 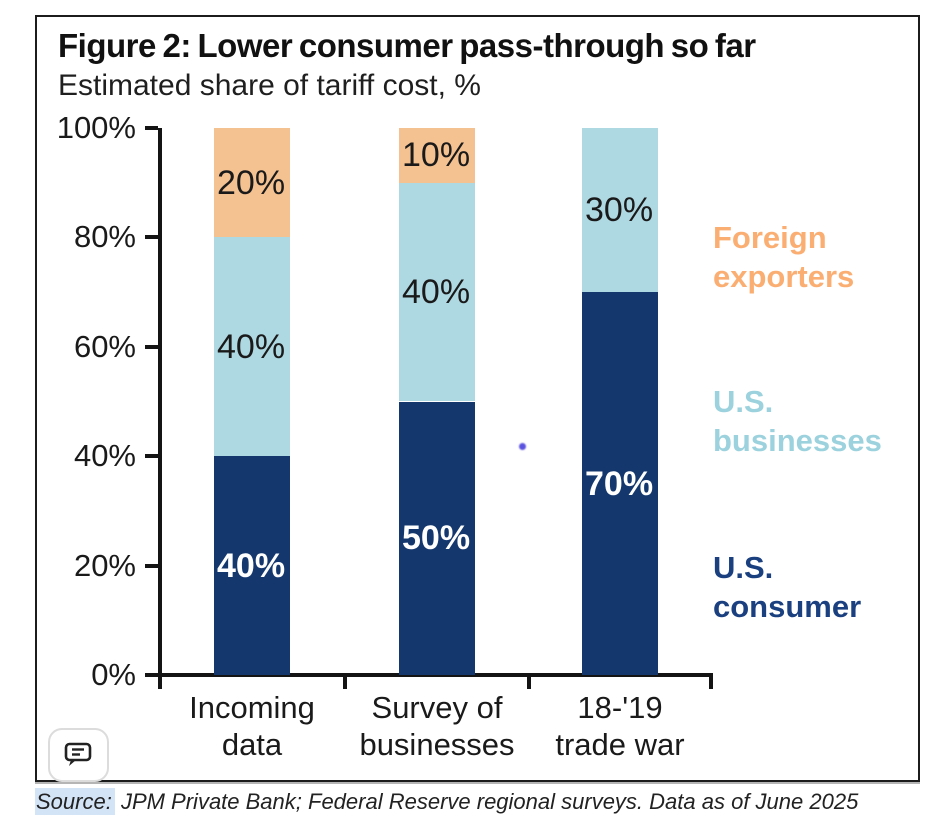 I want to click on comment-button, so click(x=78, y=755).